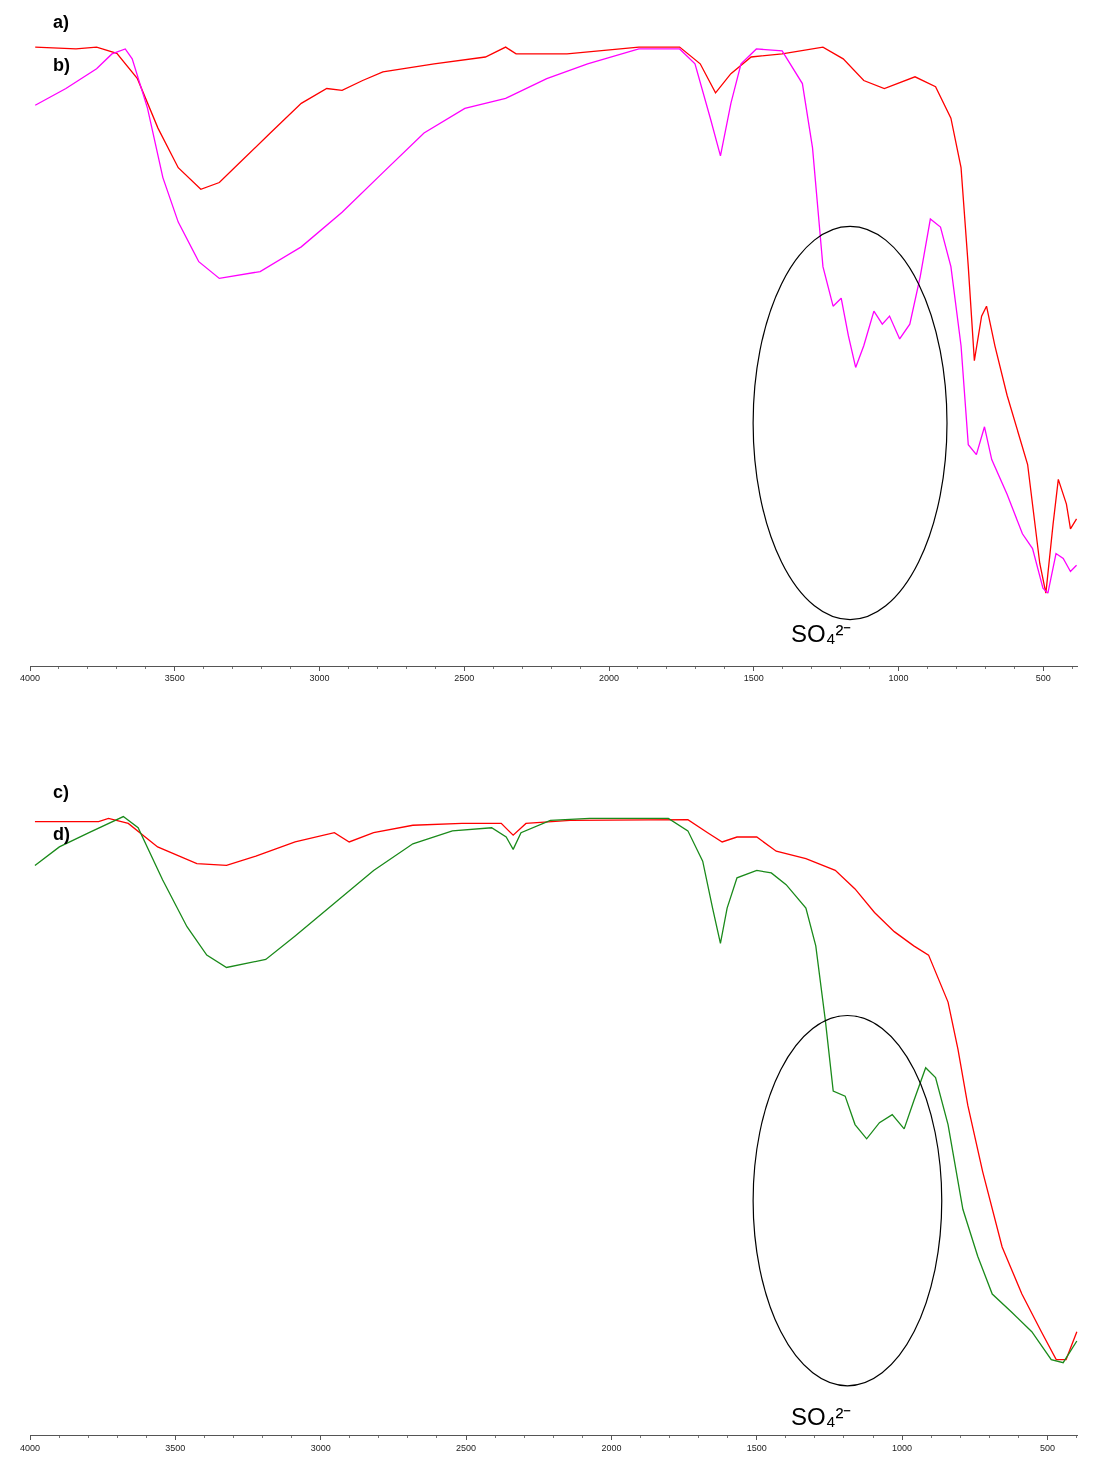 The width and height of the screenshot is (1096, 1463). I want to click on text: c), so click(61, 792).